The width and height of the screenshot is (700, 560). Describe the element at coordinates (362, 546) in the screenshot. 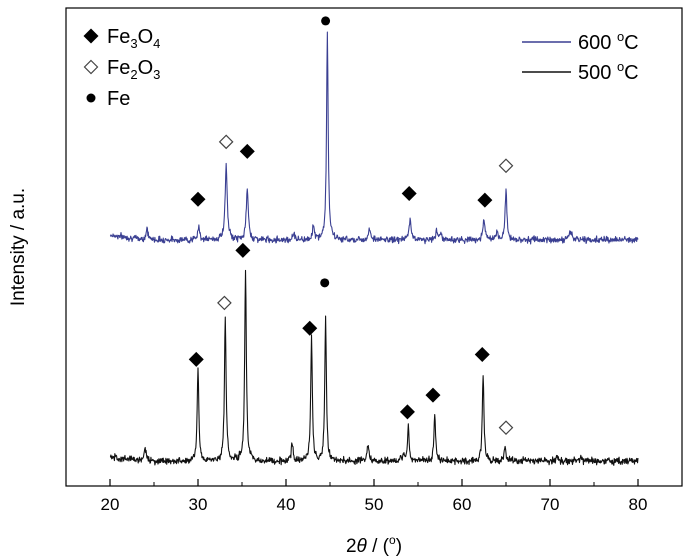

I see `x-axis-title-theta: θ` at that location.